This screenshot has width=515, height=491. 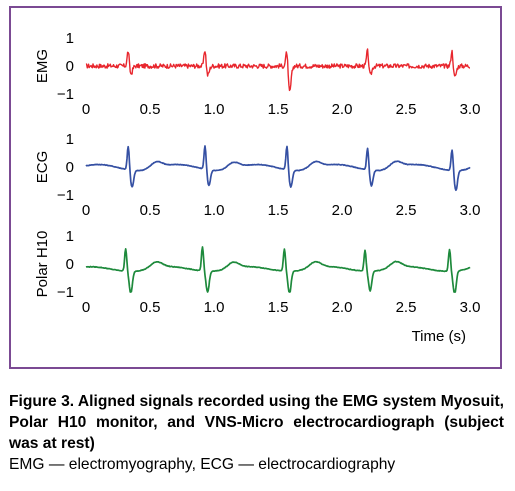 I want to click on y-tick-label-1-2: −1, so click(x=65, y=195).